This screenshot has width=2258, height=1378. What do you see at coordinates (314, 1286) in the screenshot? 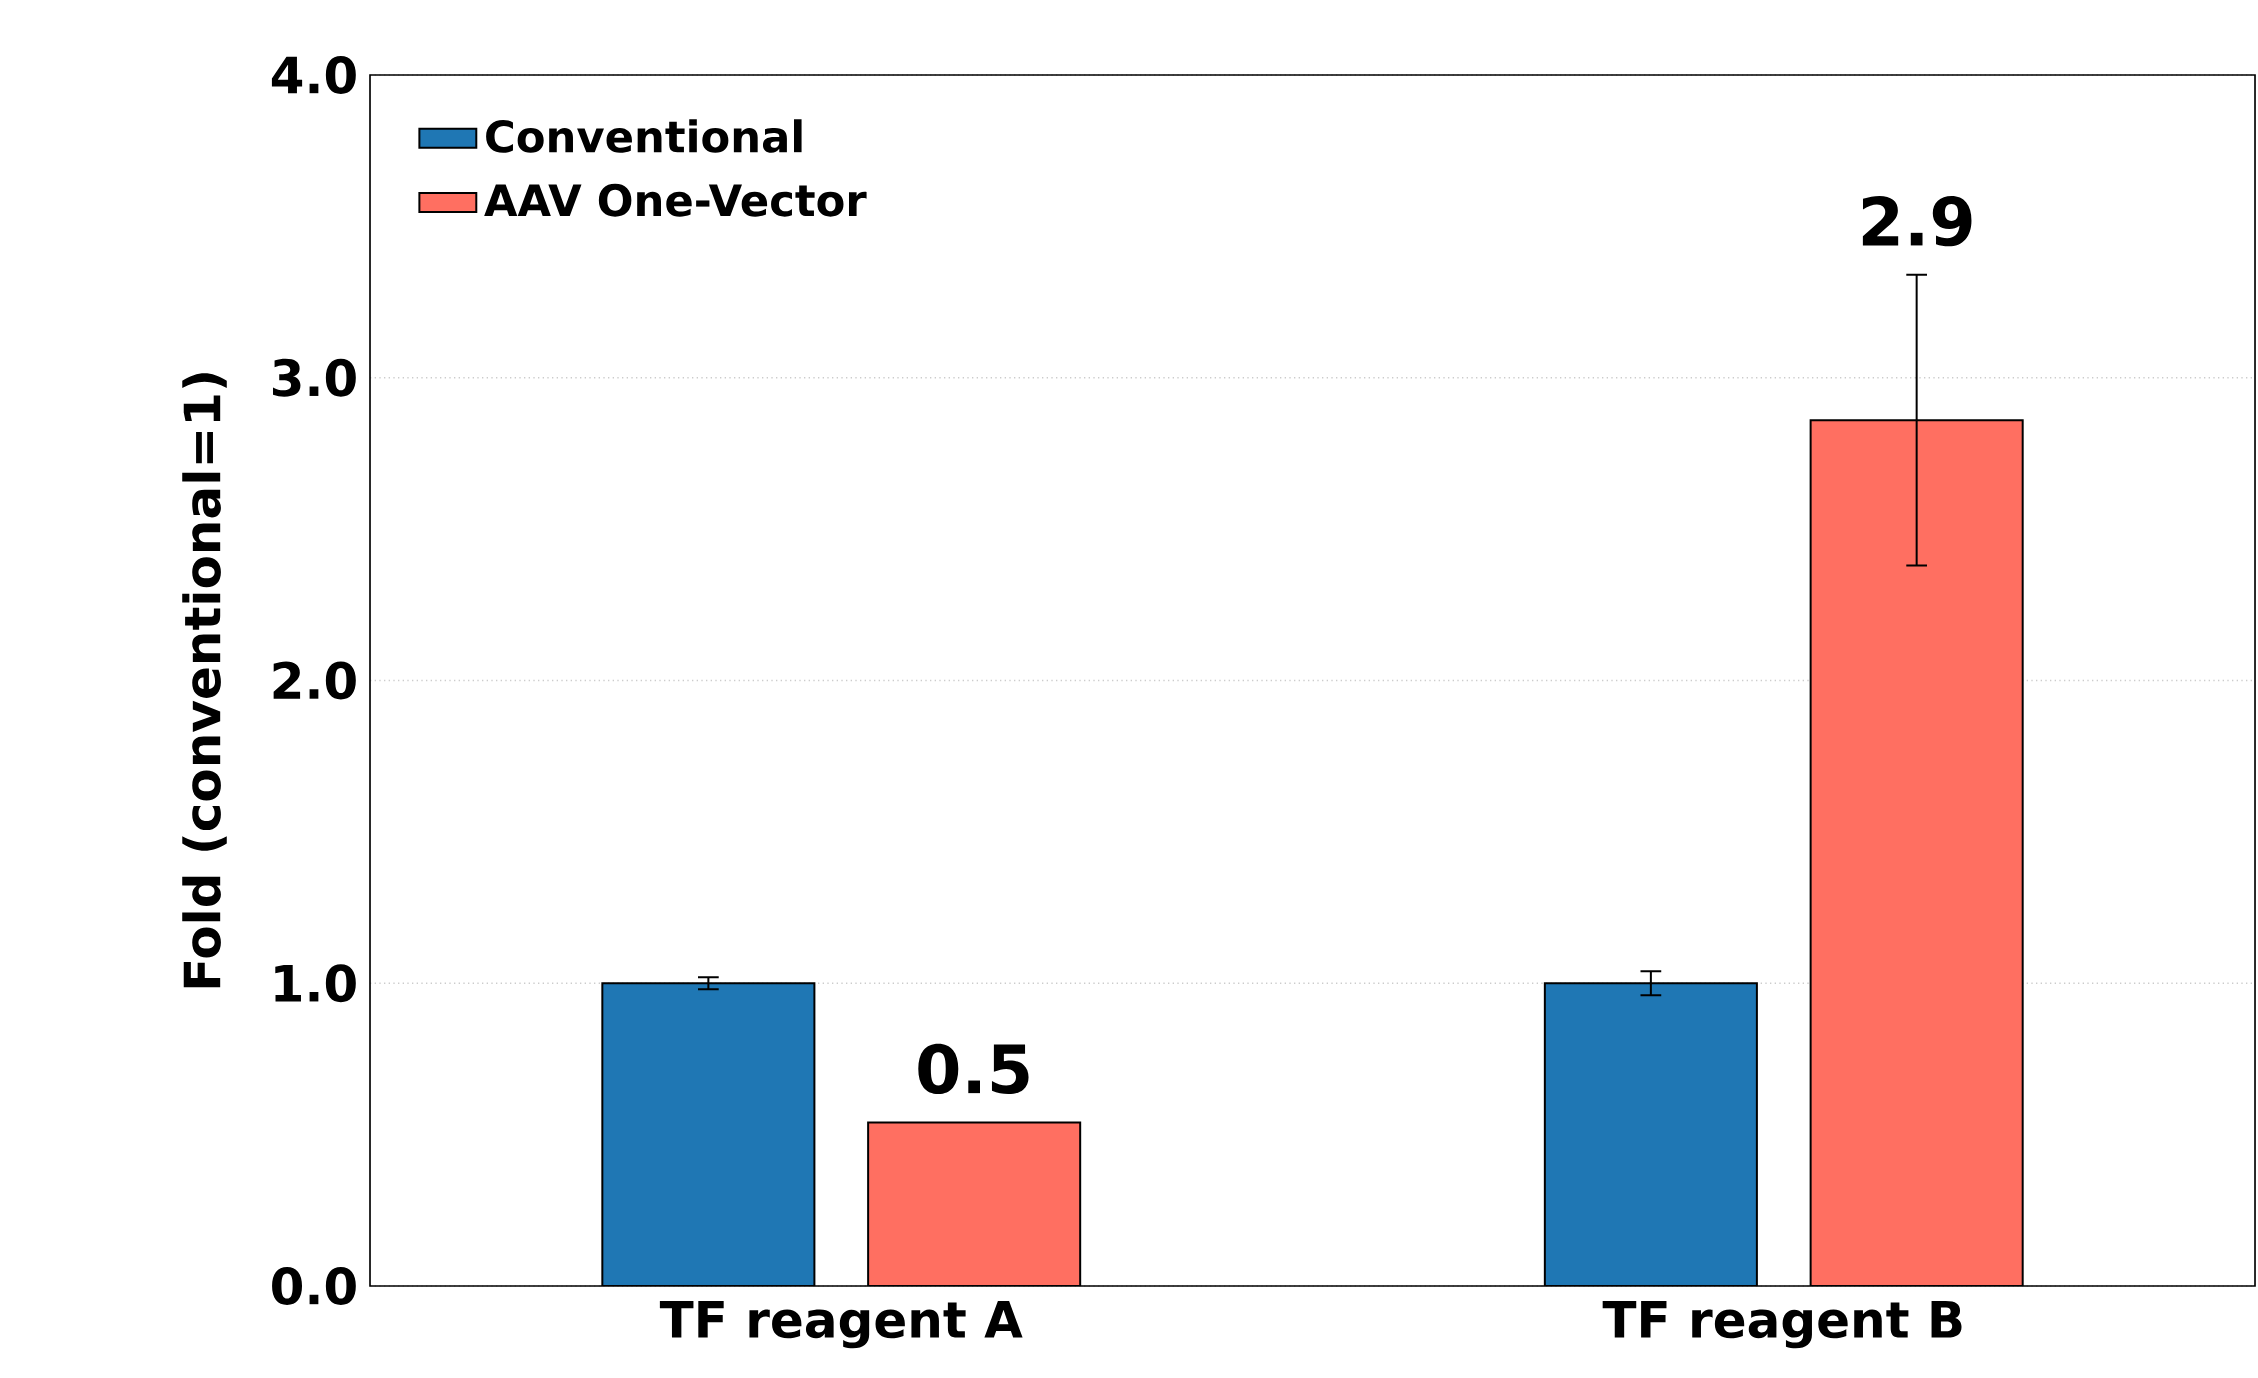
I see `y-tick-label: 0.0` at bounding box center [314, 1286].